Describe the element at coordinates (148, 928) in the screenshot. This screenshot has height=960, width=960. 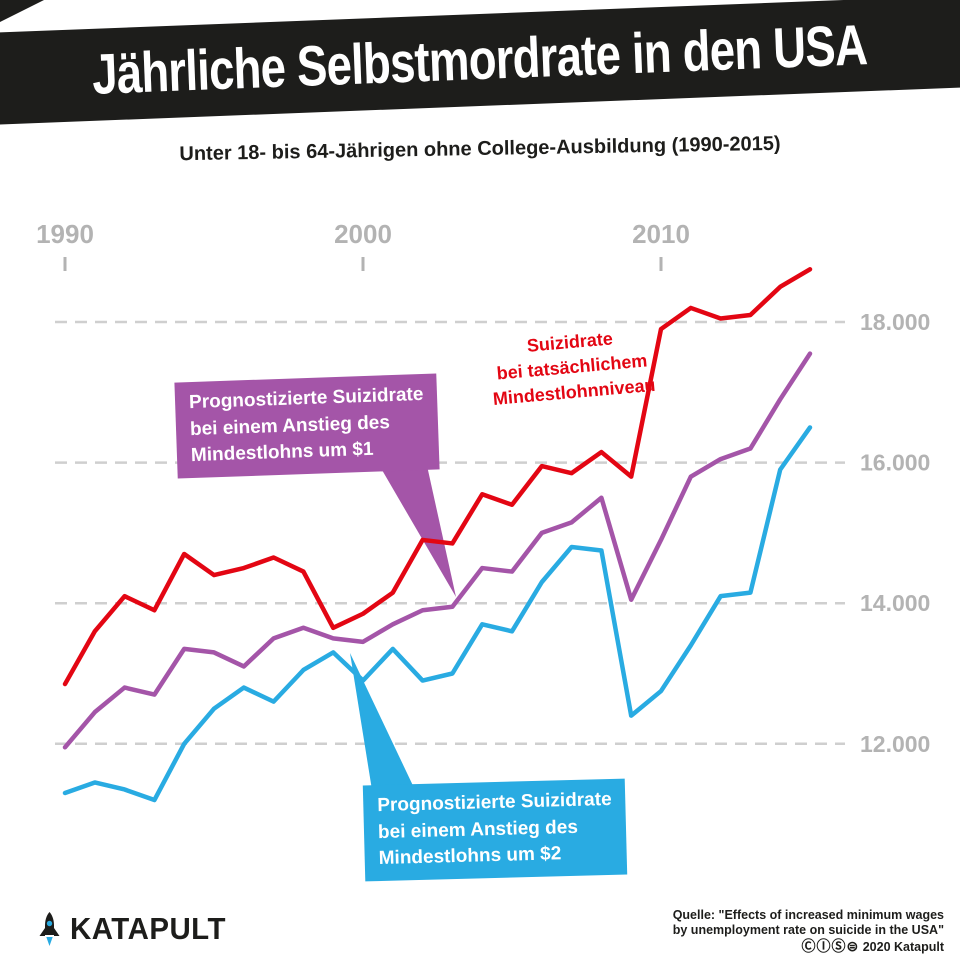
I see `katapult-logo-text: KATAPULT` at that location.